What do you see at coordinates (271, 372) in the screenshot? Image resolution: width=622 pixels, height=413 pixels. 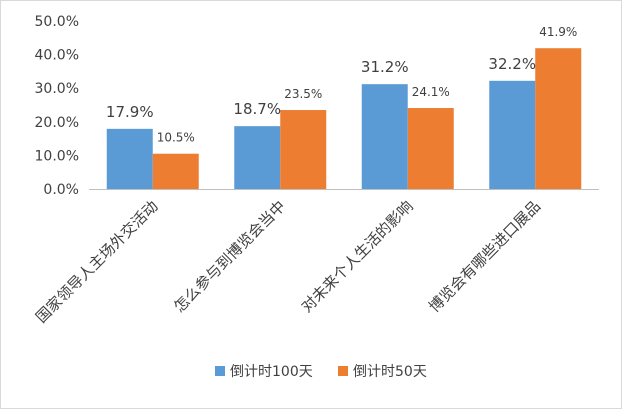 I see `legend-label: 倒计时100天` at bounding box center [271, 372].